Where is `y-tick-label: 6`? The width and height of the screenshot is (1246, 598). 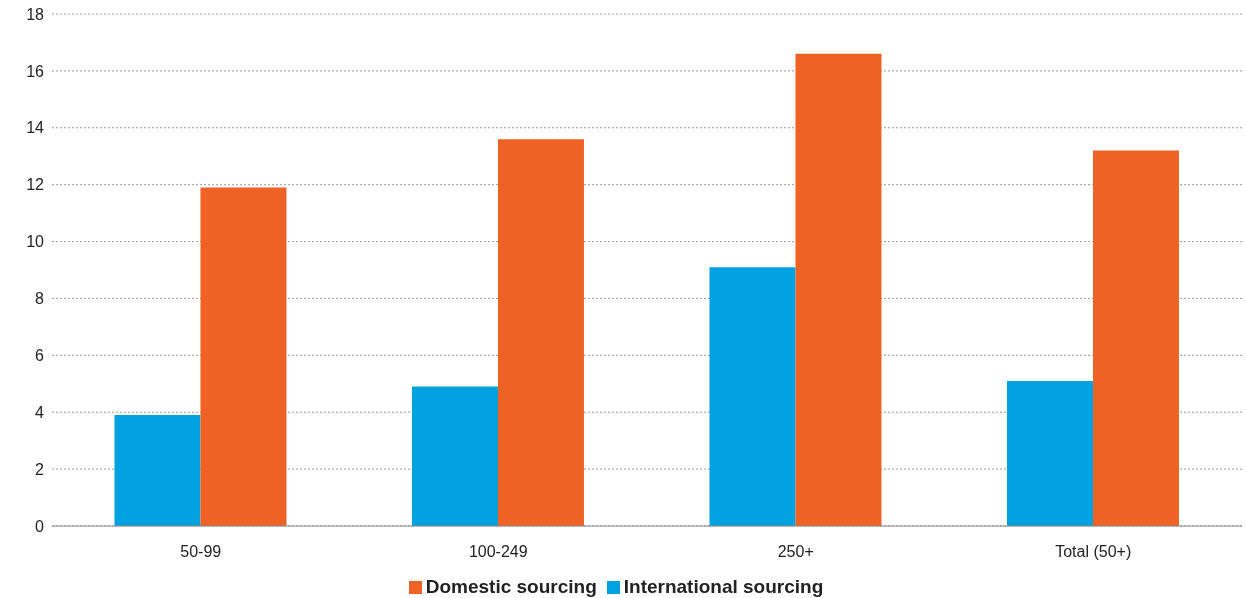 y-tick-label: 6 is located at coordinates (40, 356).